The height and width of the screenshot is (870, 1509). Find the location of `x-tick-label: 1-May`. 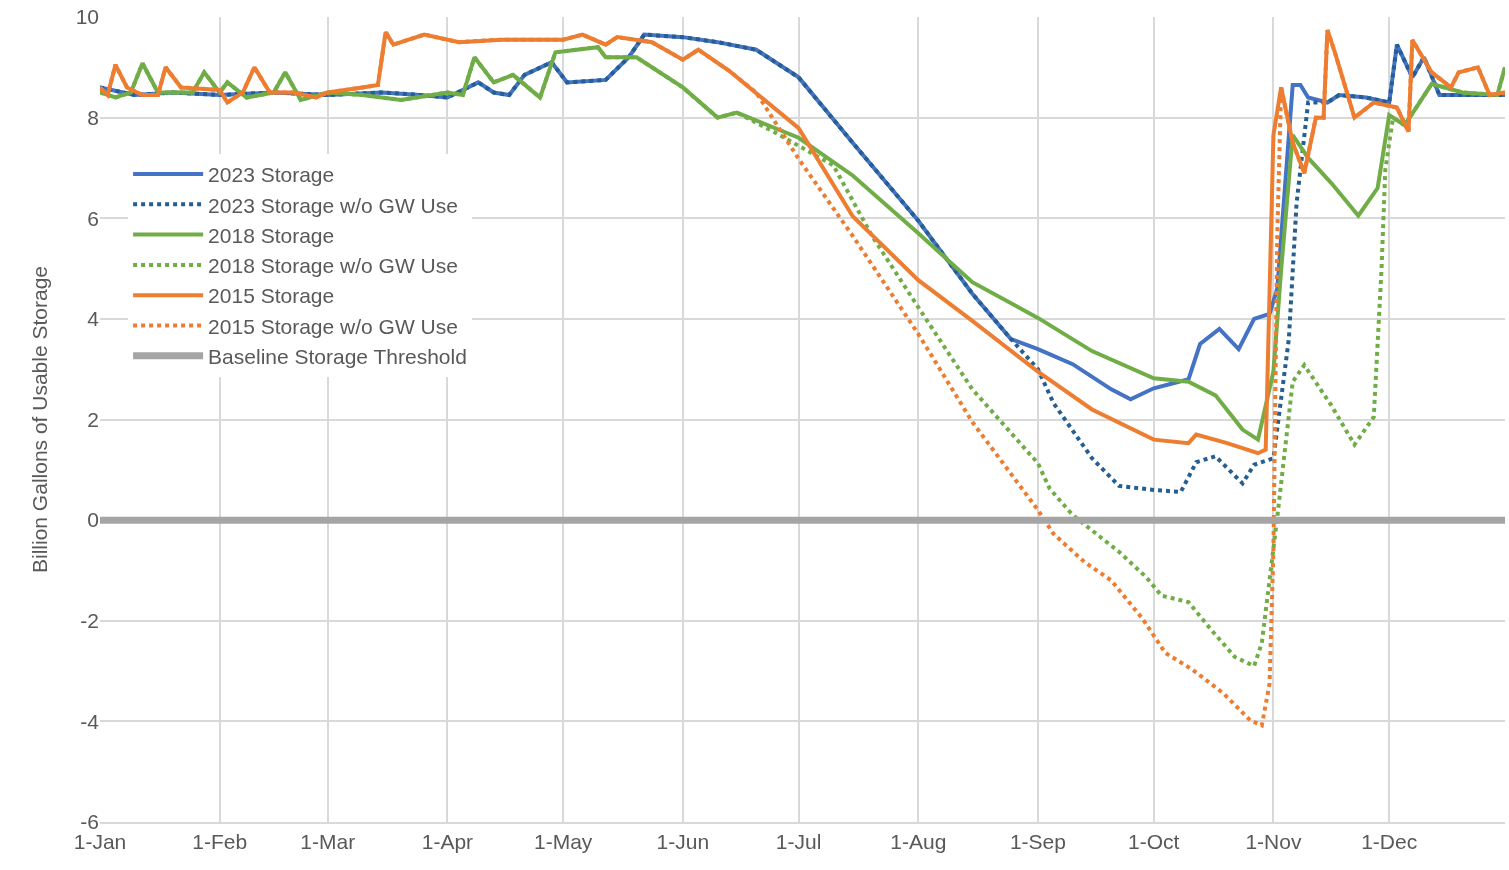

x-tick-label: 1-May is located at coordinates (563, 842).